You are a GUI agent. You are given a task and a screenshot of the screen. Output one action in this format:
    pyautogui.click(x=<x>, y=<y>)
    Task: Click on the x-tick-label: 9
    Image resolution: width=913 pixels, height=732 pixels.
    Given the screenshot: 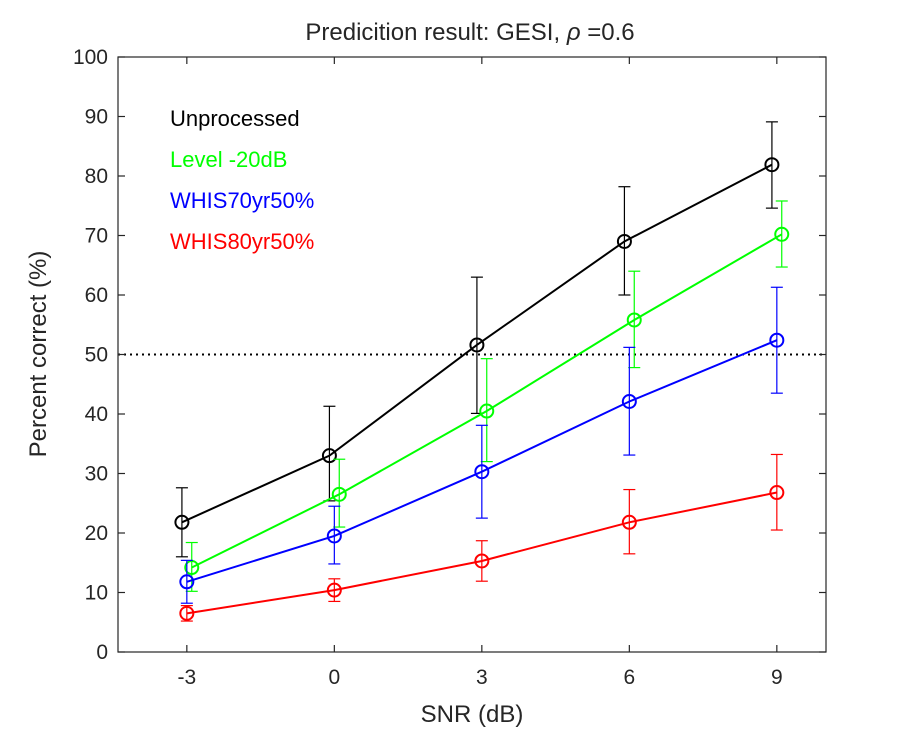 What is the action you would take?
    pyautogui.click(x=777, y=677)
    